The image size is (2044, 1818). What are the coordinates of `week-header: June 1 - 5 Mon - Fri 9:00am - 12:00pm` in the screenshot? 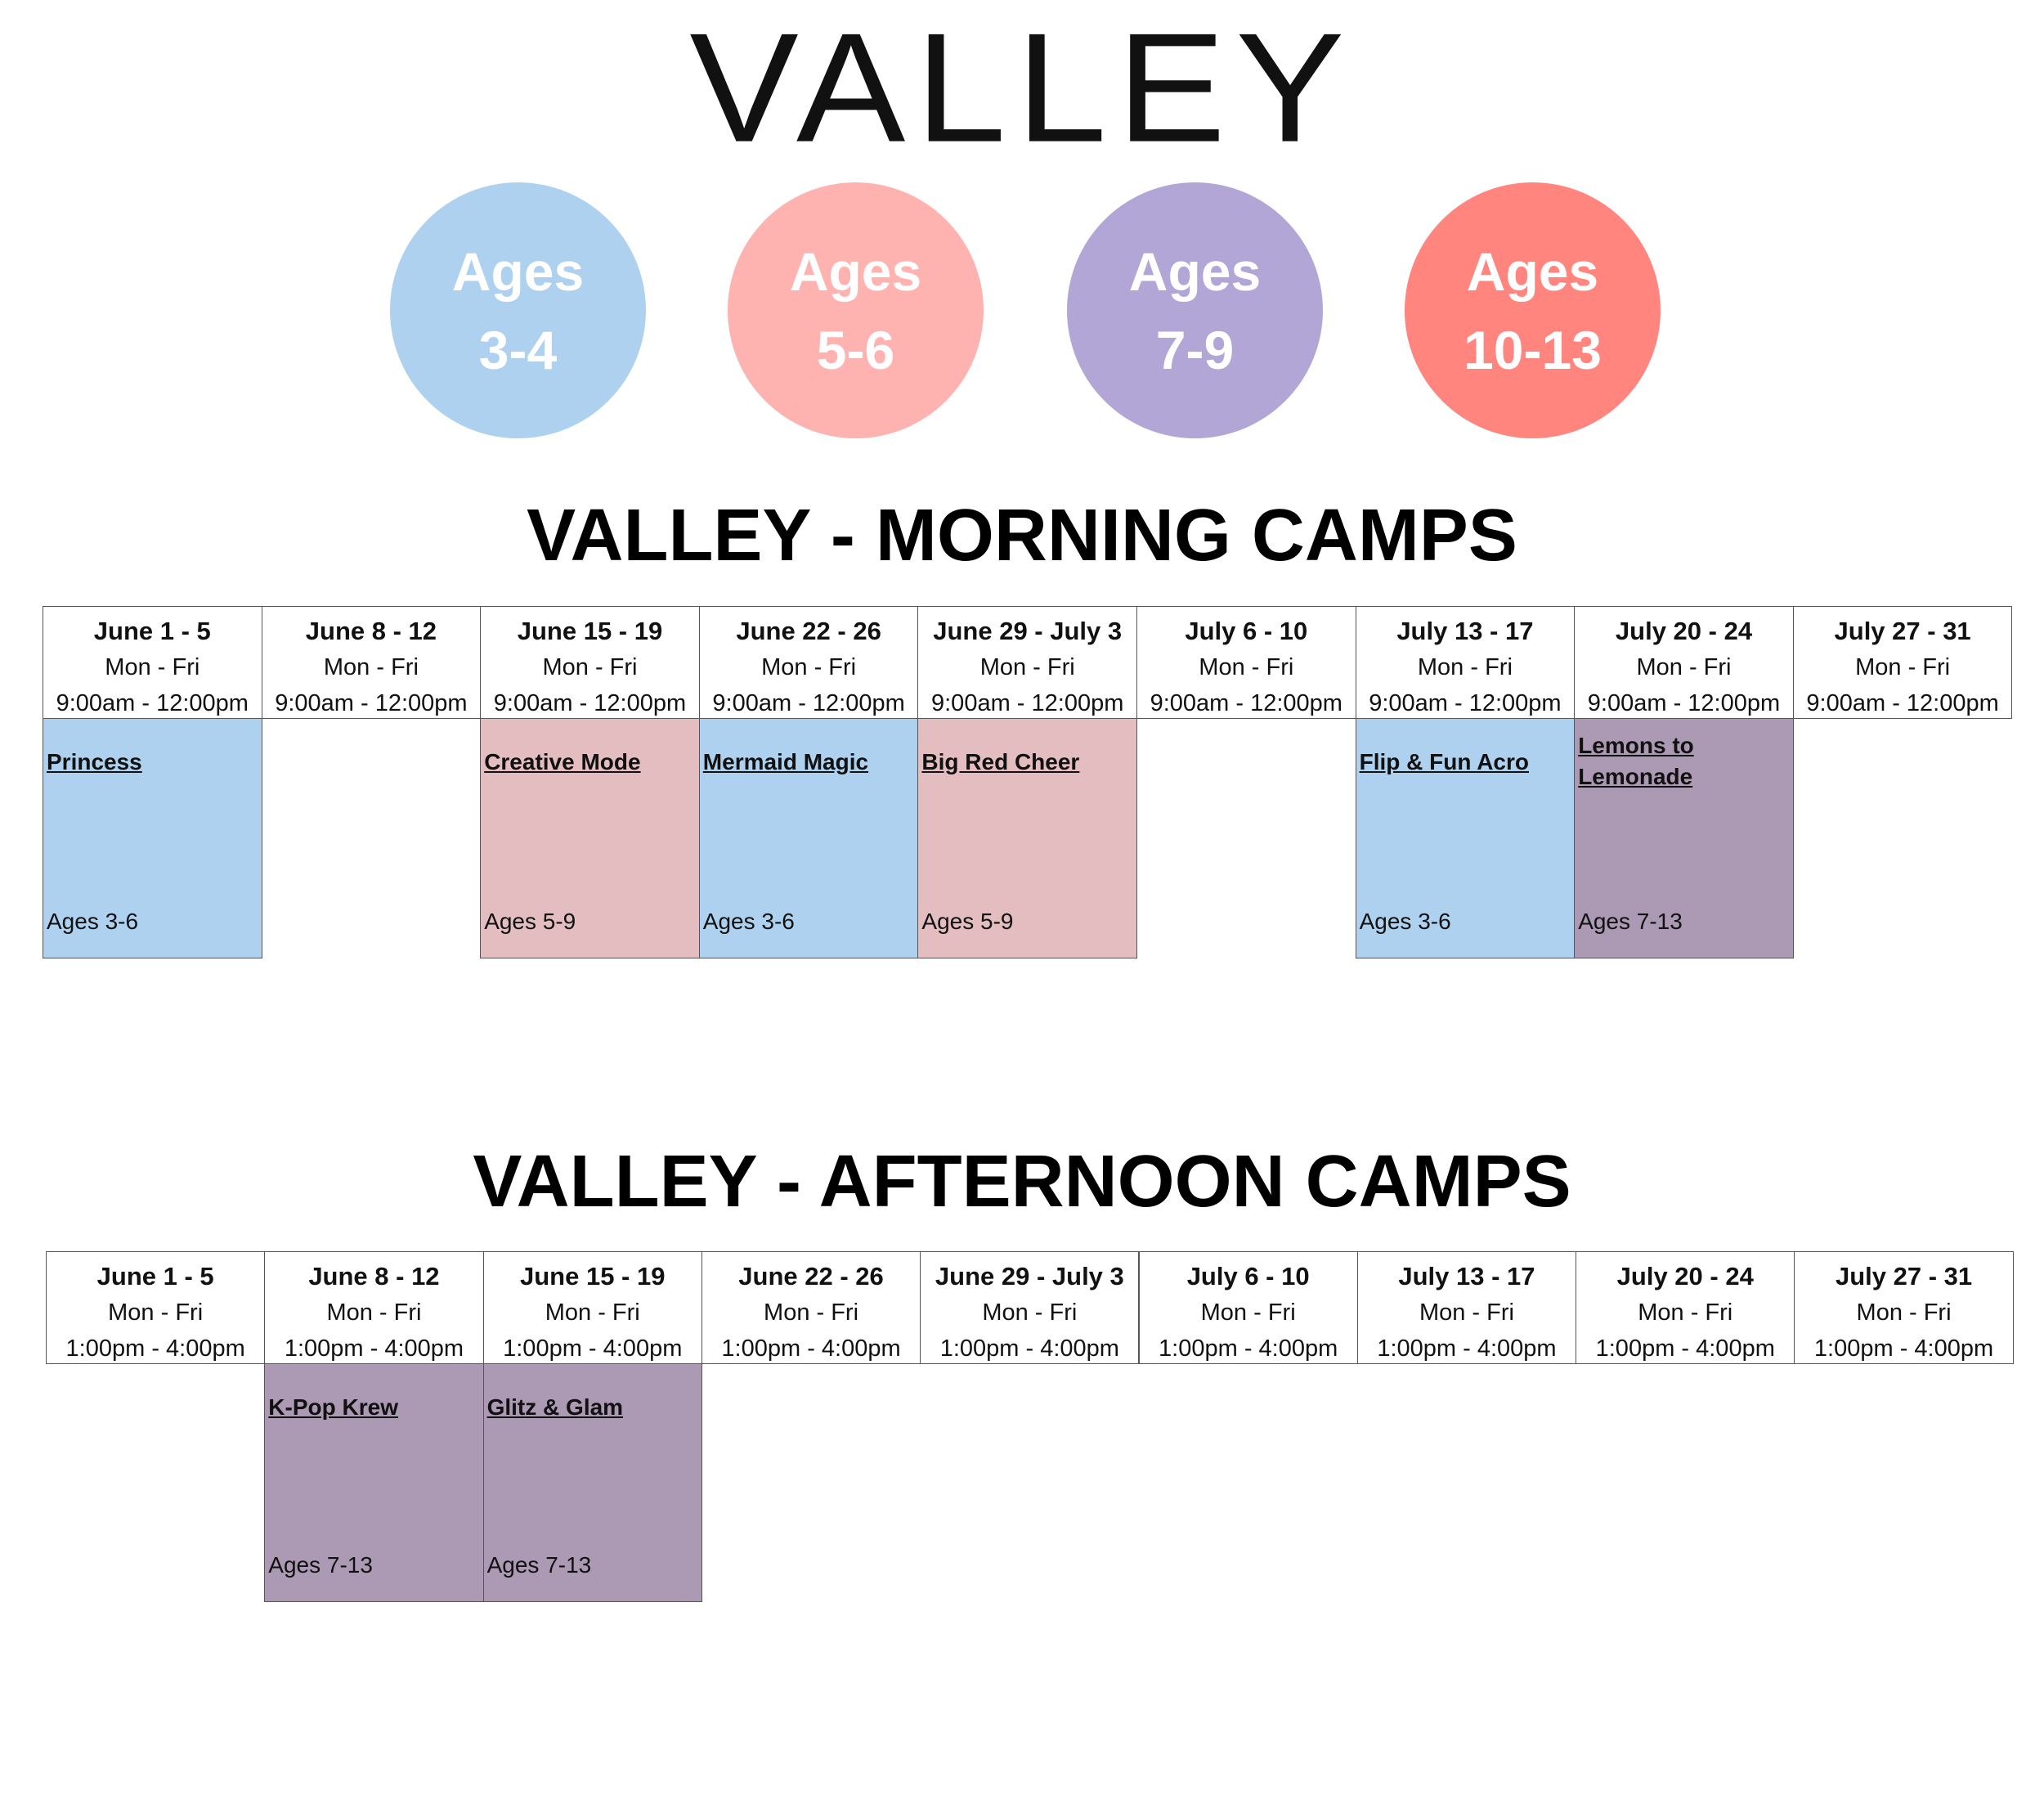 It's located at (153, 662).